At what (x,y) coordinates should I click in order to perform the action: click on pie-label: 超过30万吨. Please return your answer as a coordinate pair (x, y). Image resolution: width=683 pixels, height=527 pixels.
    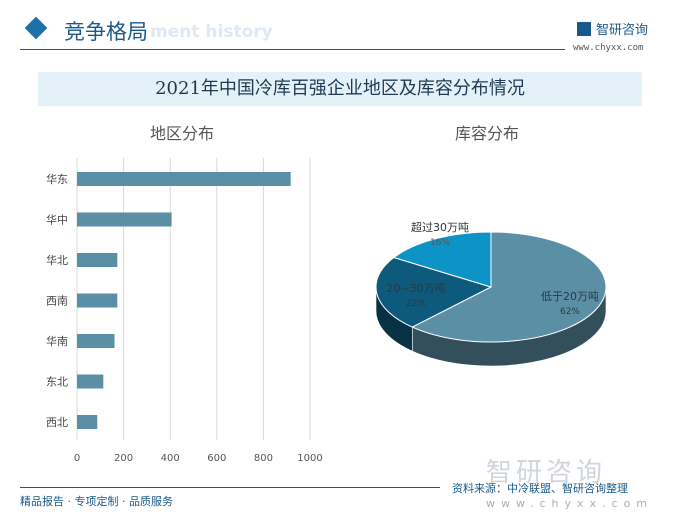
    Looking at the image, I should click on (440, 227).